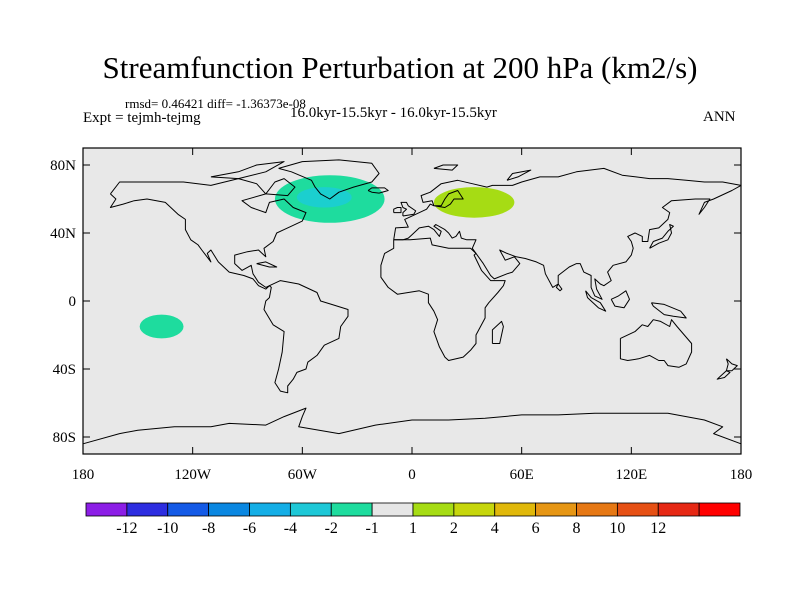  What do you see at coordinates (215, 103) in the screenshot?
I see `stats-label: rmsd= 0.46421 diff= -1.36373e-08` at bounding box center [215, 103].